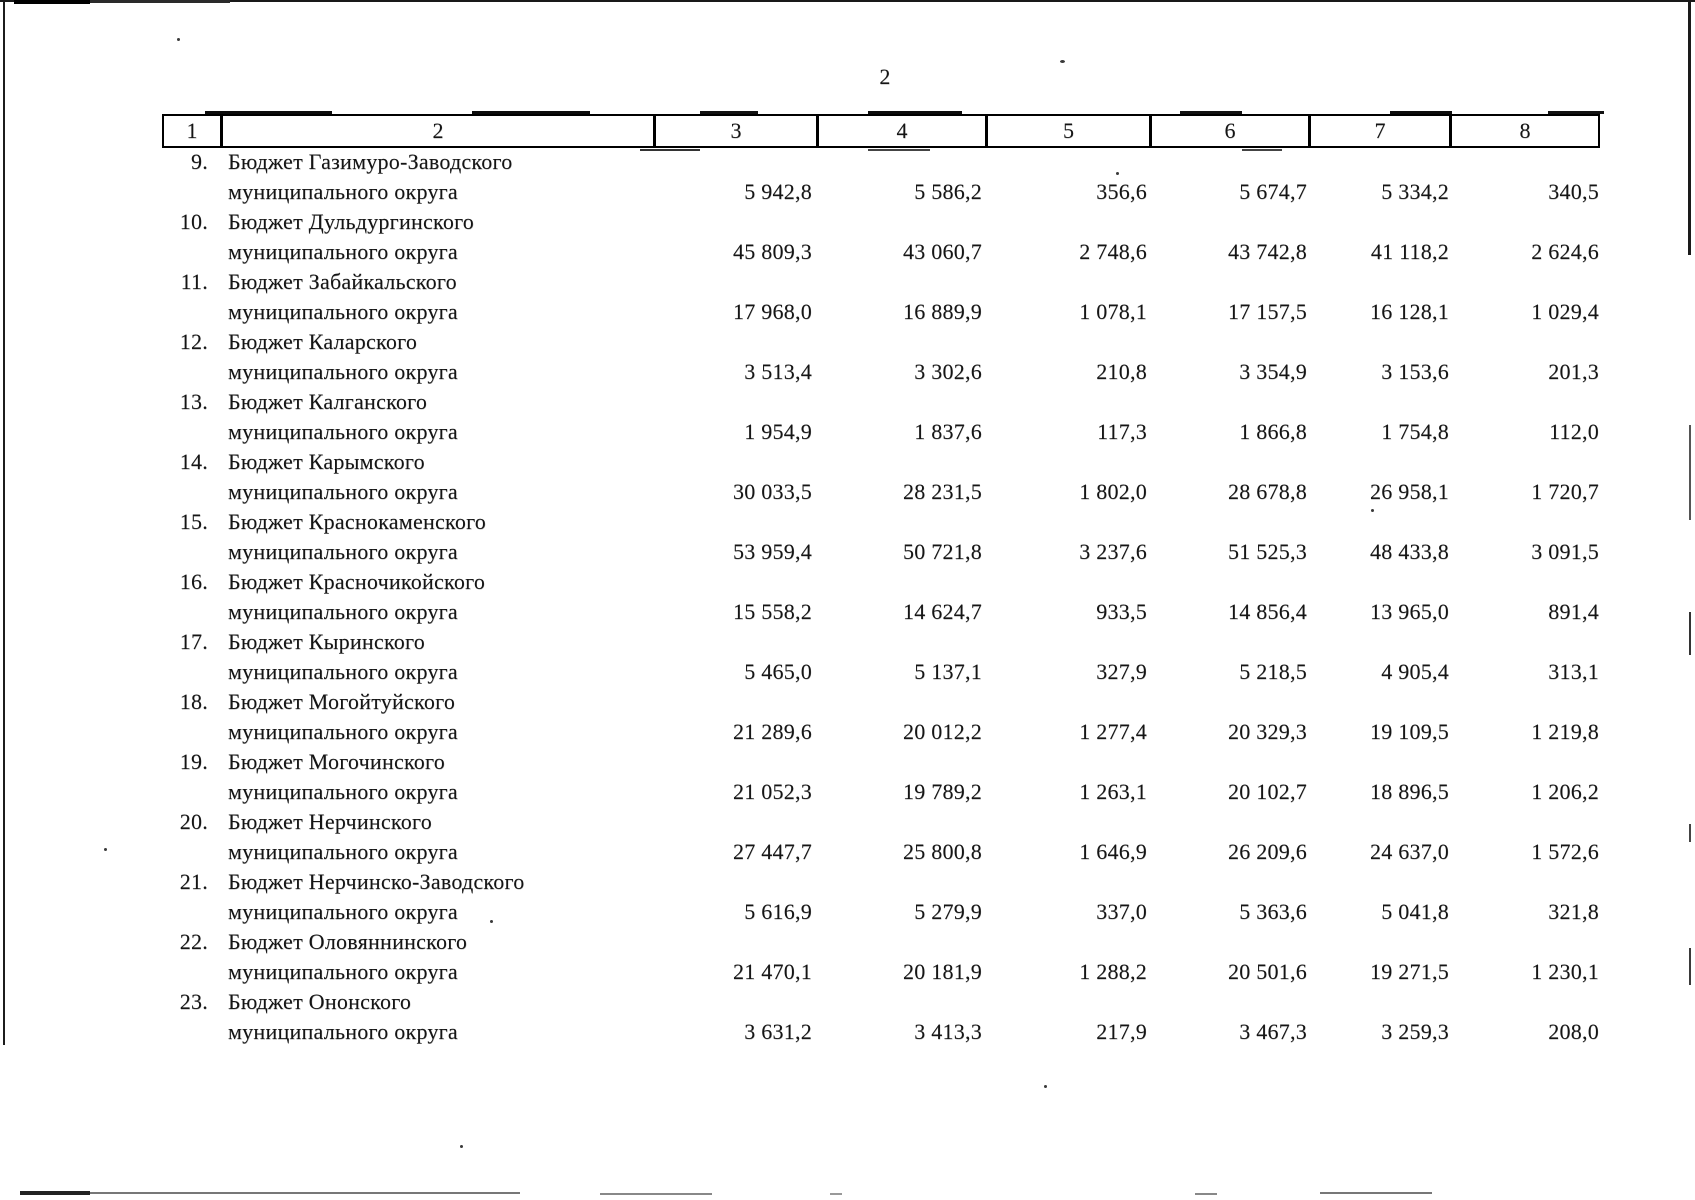 This screenshot has height=1200, width=1695. I want to click on value-col-8: 313,1, so click(1573, 671).